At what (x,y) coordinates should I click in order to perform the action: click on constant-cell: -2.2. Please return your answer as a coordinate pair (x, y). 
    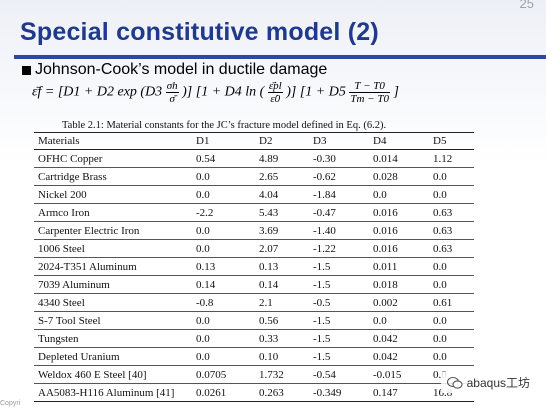
    Looking at the image, I should click on (224, 212).